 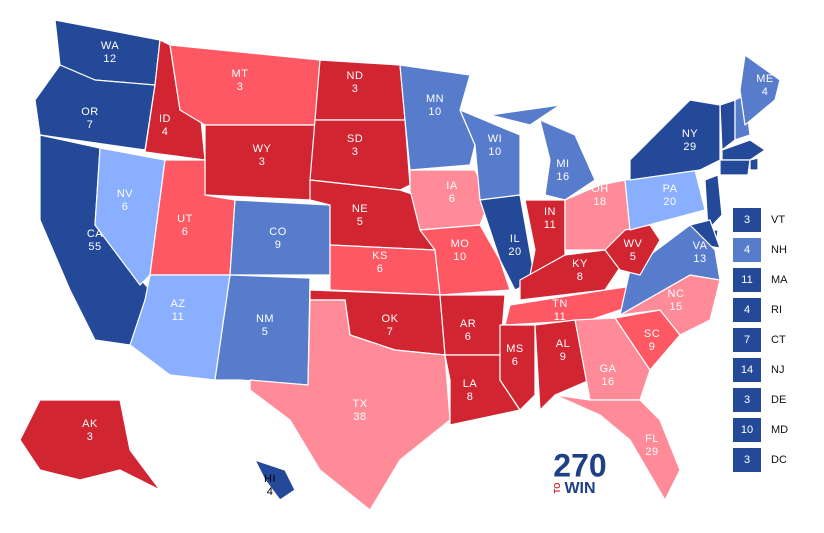 What do you see at coordinates (580, 277) in the screenshot?
I see `state-votes: 8` at bounding box center [580, 277].